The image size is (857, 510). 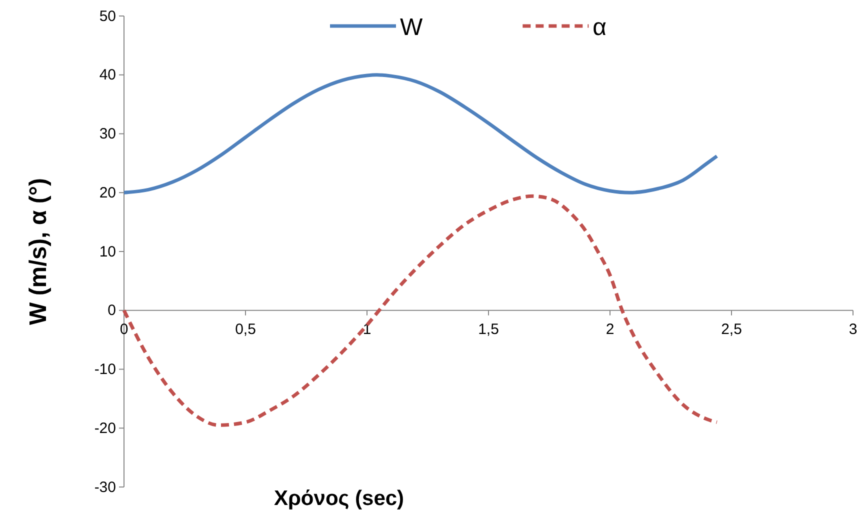 I want to click on x-tick-label: 3, so click(x=852, y=329).